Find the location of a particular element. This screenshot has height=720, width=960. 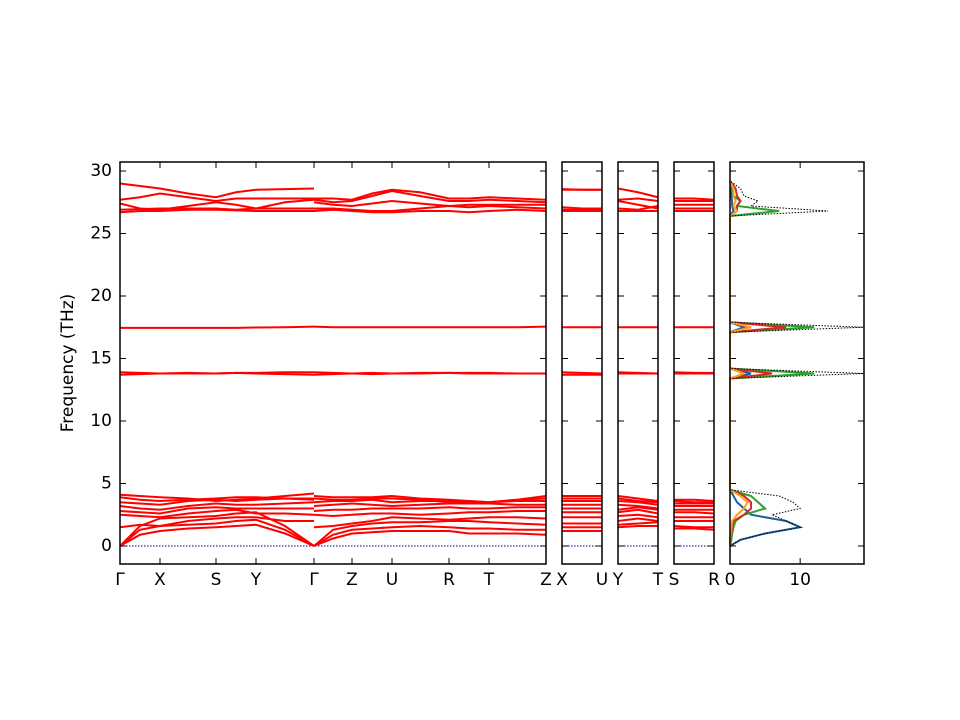

x-tick-label: 0 is located at coordinates (730, 580).